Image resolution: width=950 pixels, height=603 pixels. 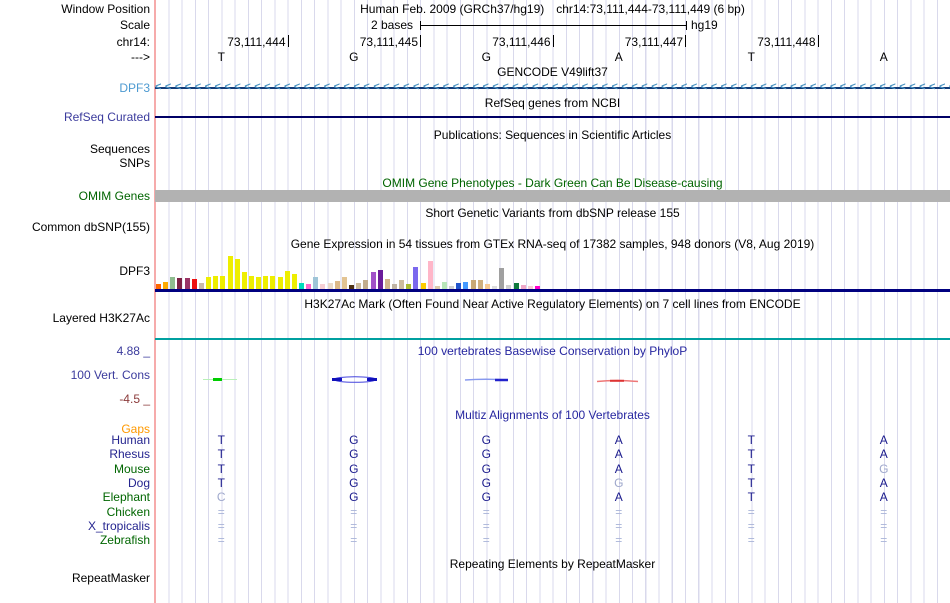 I want to click on track-label-omim-genes: OMIM Genes, so click(x=114, y=196).